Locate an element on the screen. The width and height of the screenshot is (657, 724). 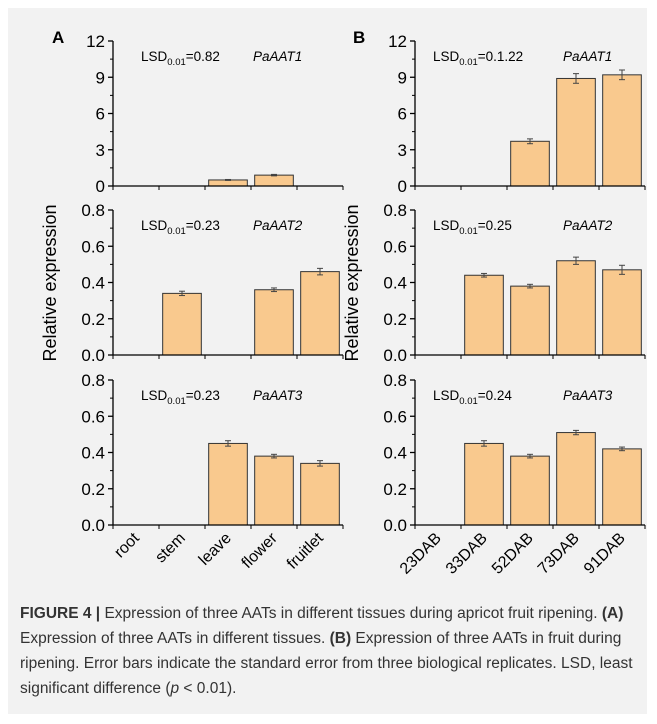
panel-a-paaat1-lsd-label: LSD0.01=0.82 is located at coordinates (180, 58).